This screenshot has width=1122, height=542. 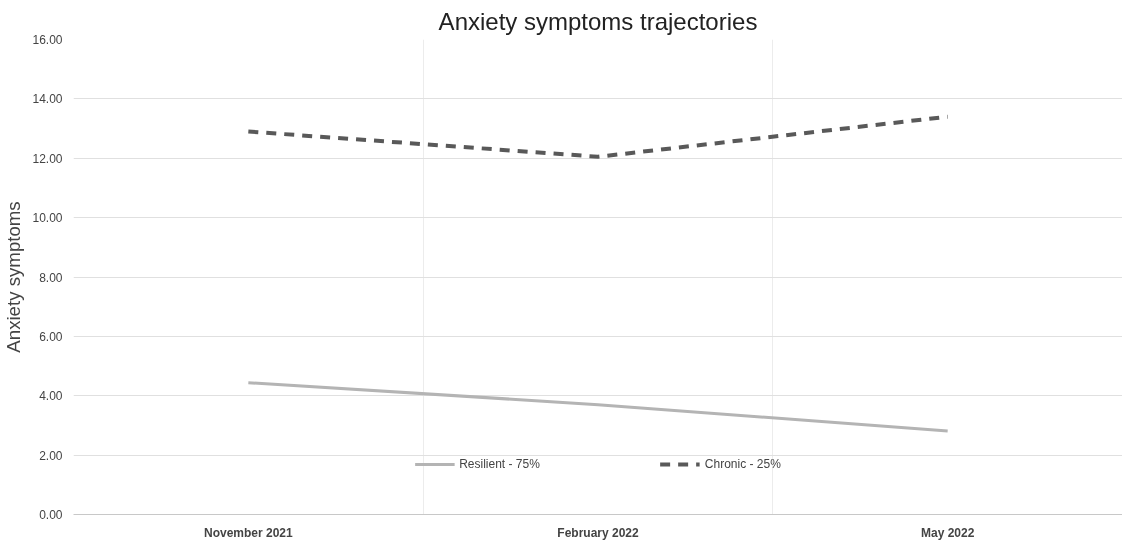 What do you see at coordinates (47, 40) in the screenshot?
I see `y-tick-label: 16.00` at bounding box center [47, 40].